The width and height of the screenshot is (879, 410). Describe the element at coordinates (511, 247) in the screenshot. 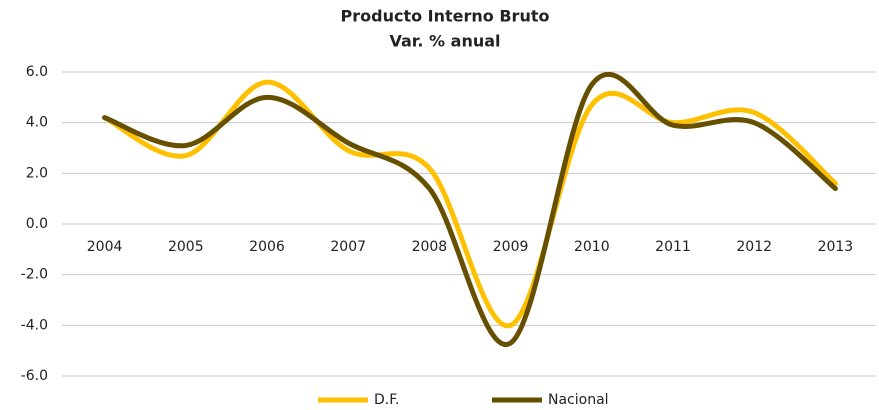

I see `x-tick-label: 2009` at that location.